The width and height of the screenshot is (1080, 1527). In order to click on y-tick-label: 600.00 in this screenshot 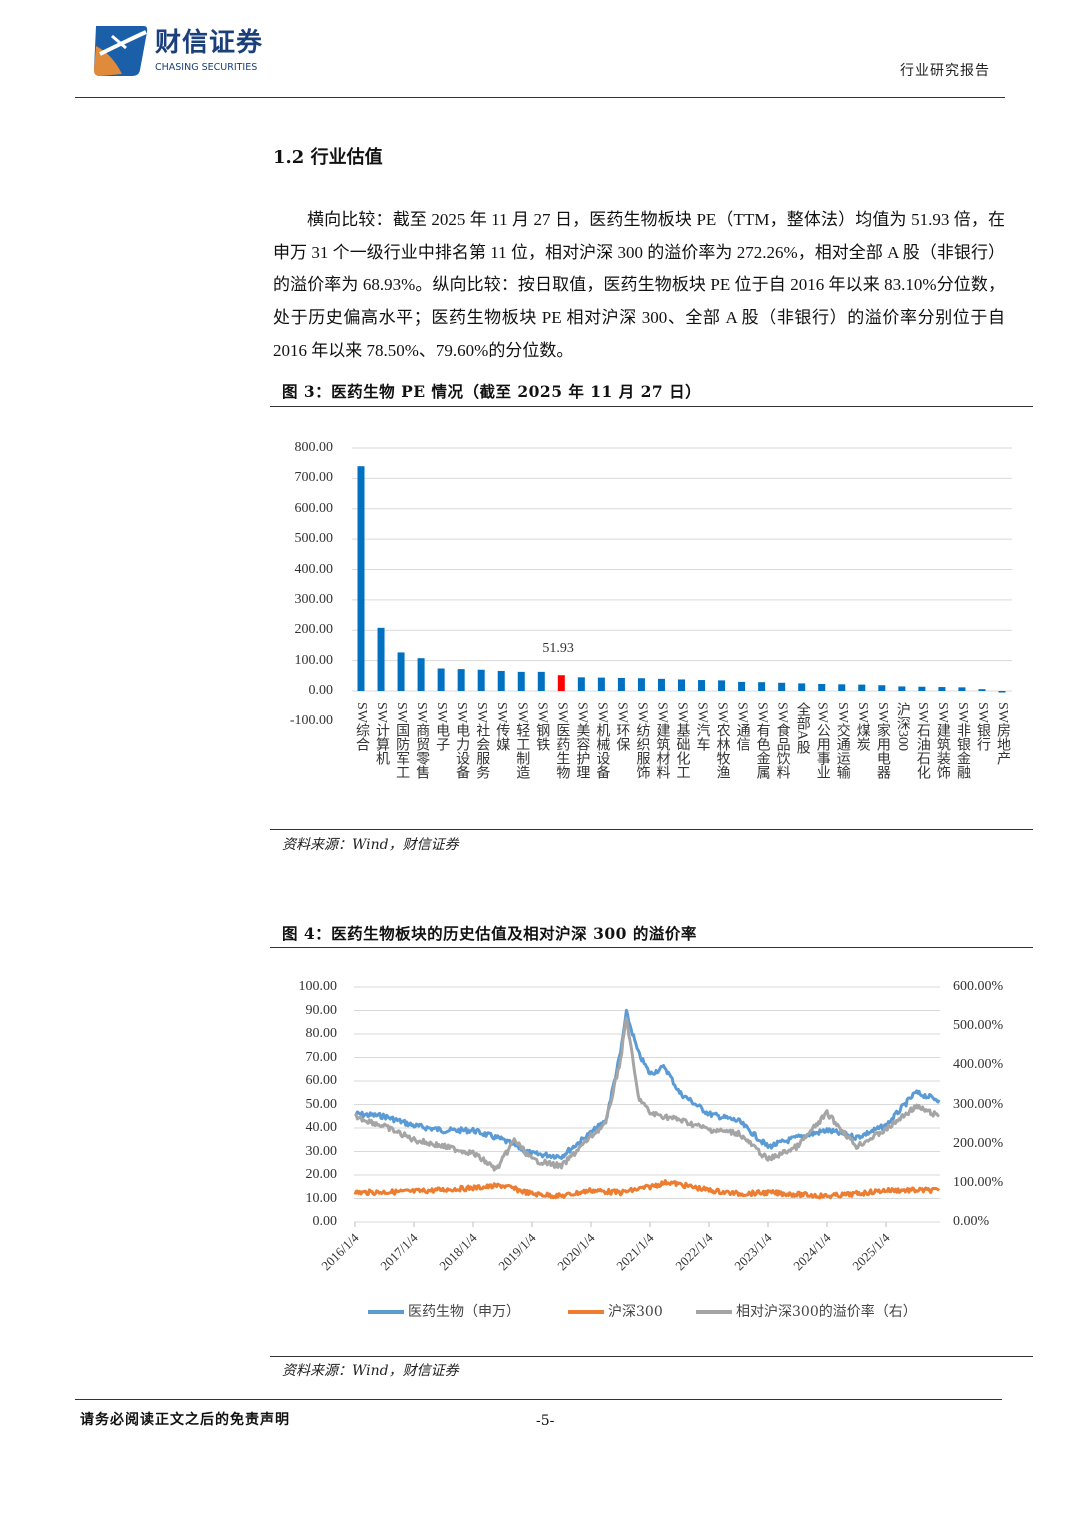, I will do `click(314, 508)`.